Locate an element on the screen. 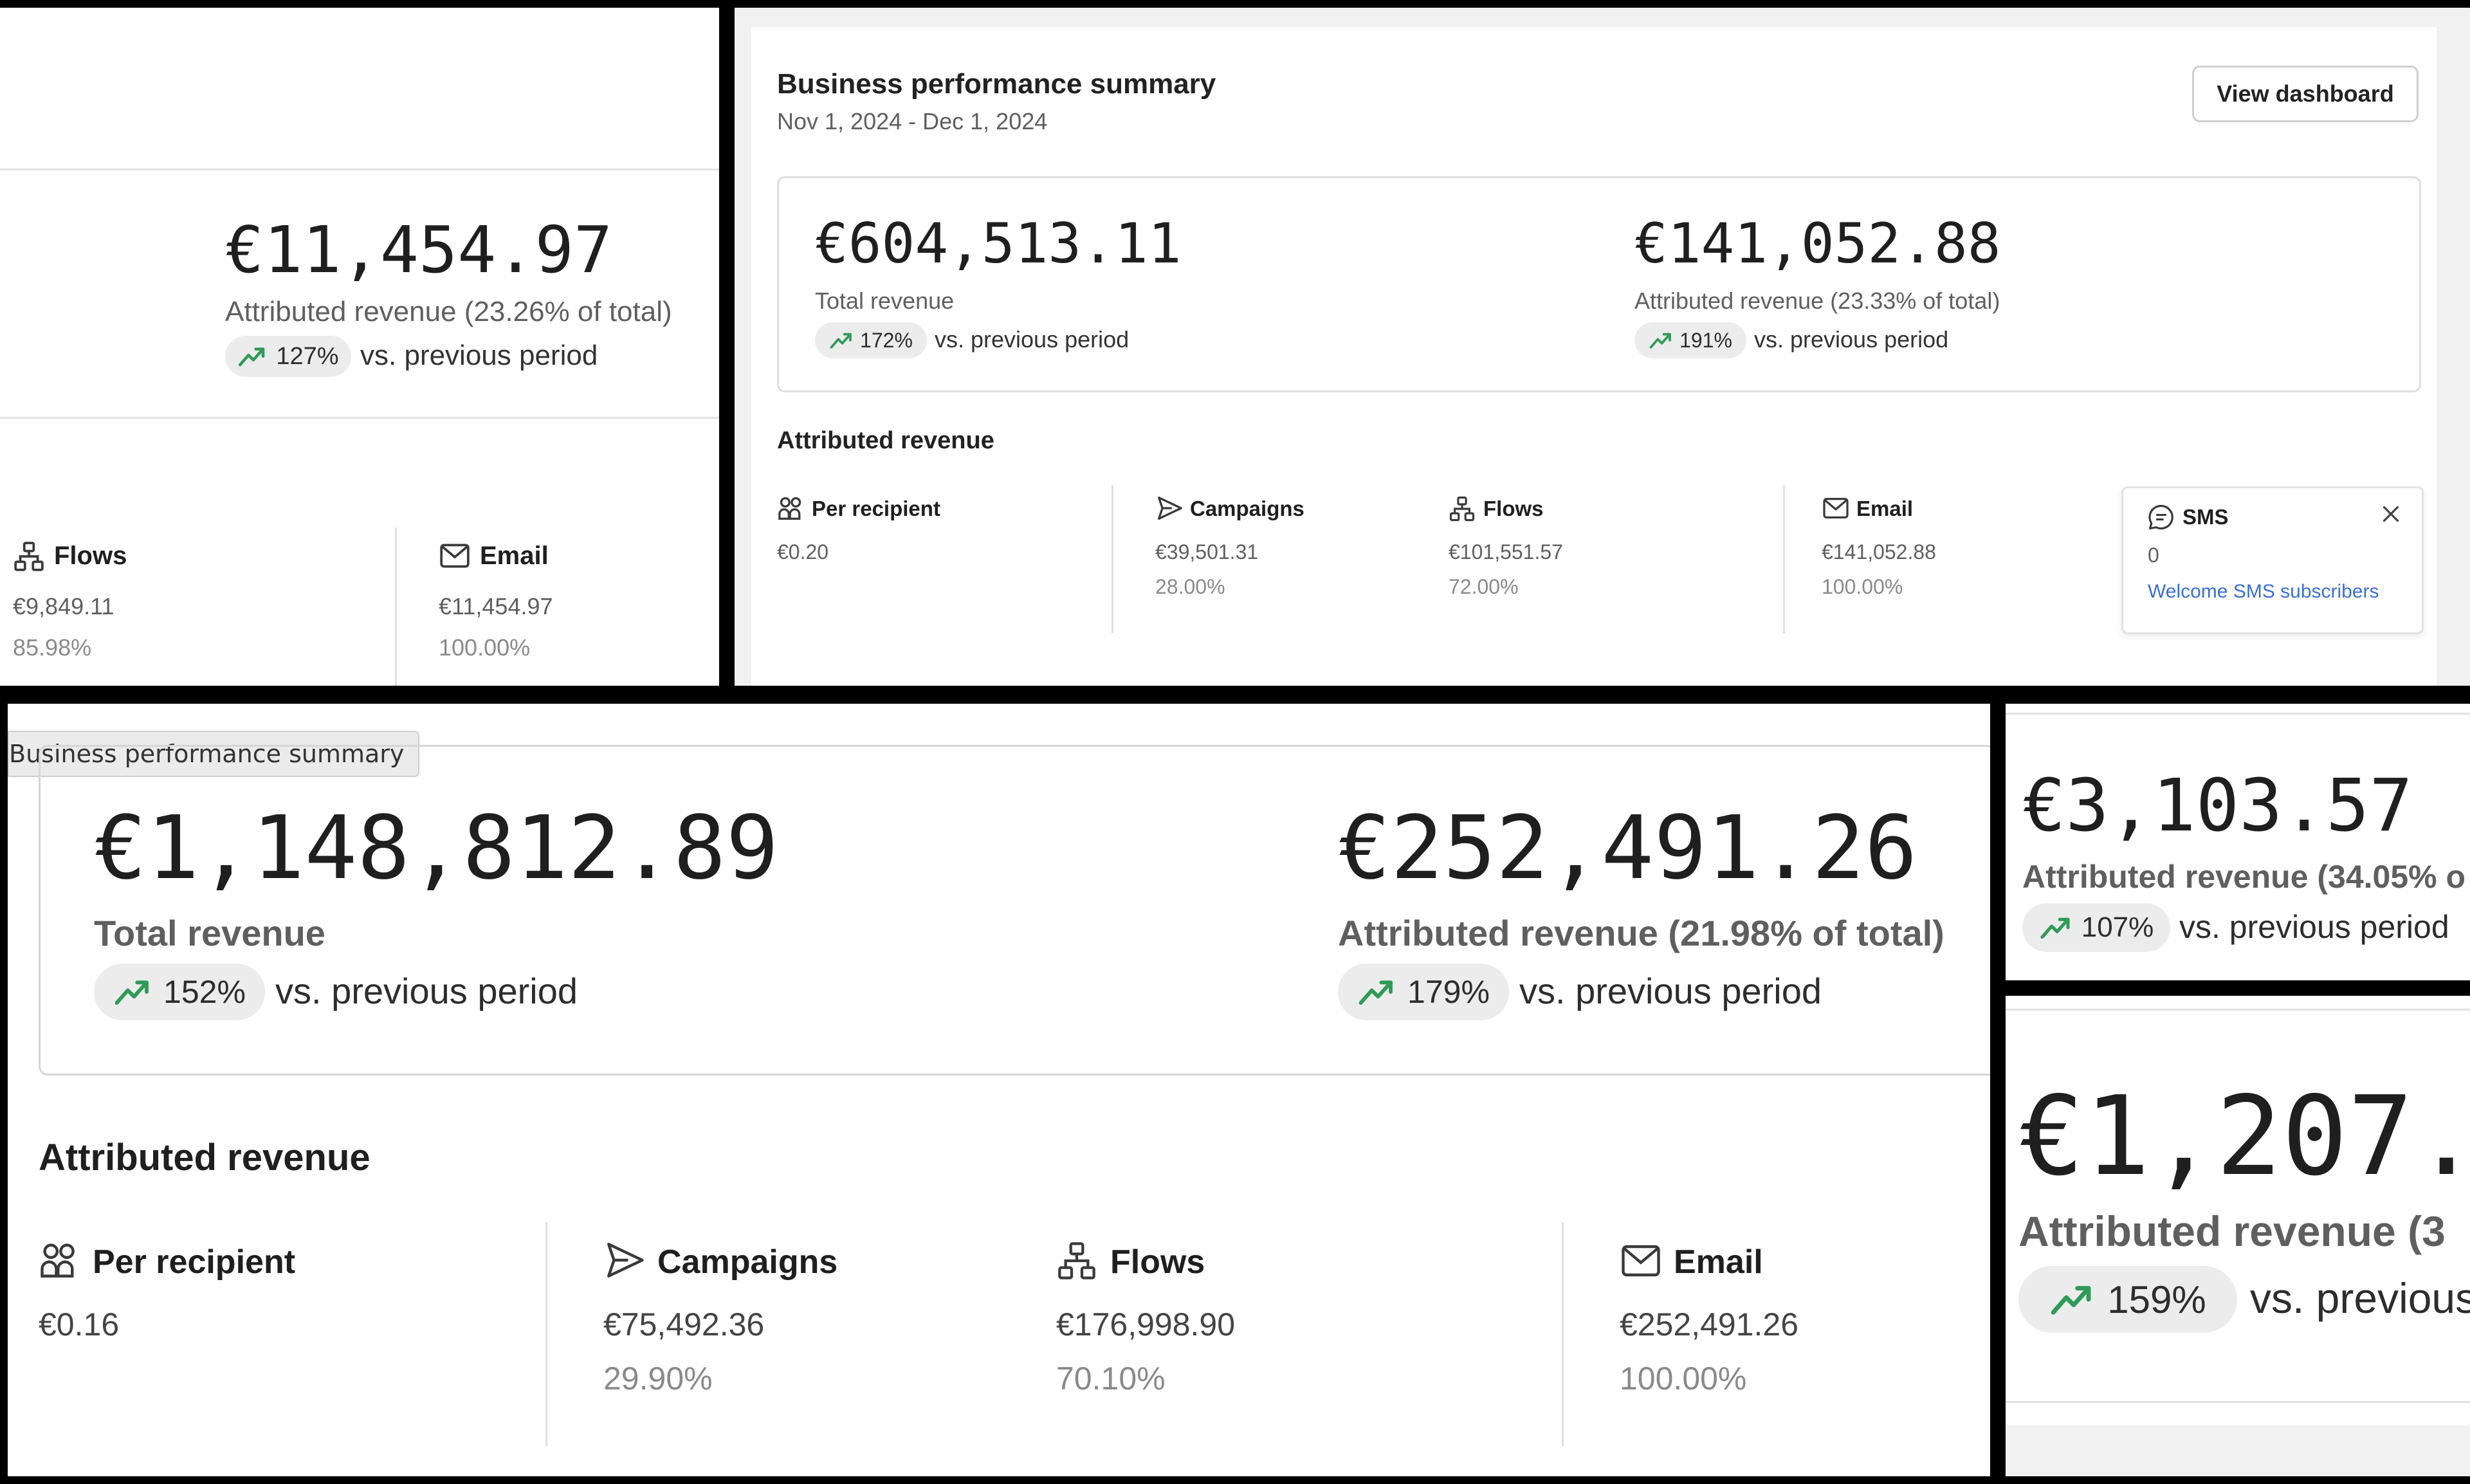 This screenshot has height=1484, width=2470. channel-value: €141,052.88 is located at coordinates (1879, 552).